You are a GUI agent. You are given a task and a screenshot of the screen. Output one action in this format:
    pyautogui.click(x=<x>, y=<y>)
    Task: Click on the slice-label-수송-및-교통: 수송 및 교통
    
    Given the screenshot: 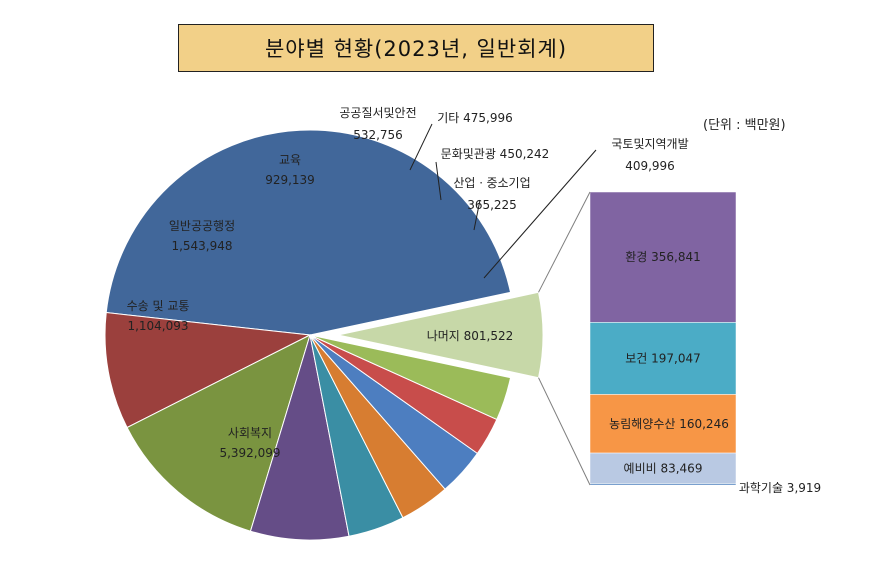 What is the action you would take?
    pyautogui.click(x=158, y=306)
    